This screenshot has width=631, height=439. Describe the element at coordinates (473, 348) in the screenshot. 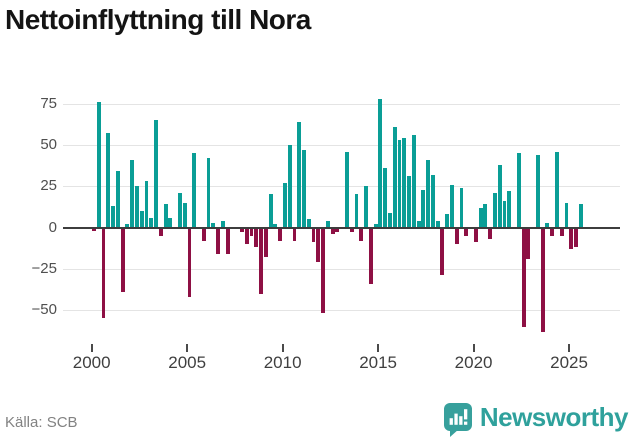

I see `x-axis-tick-2020` at that location.